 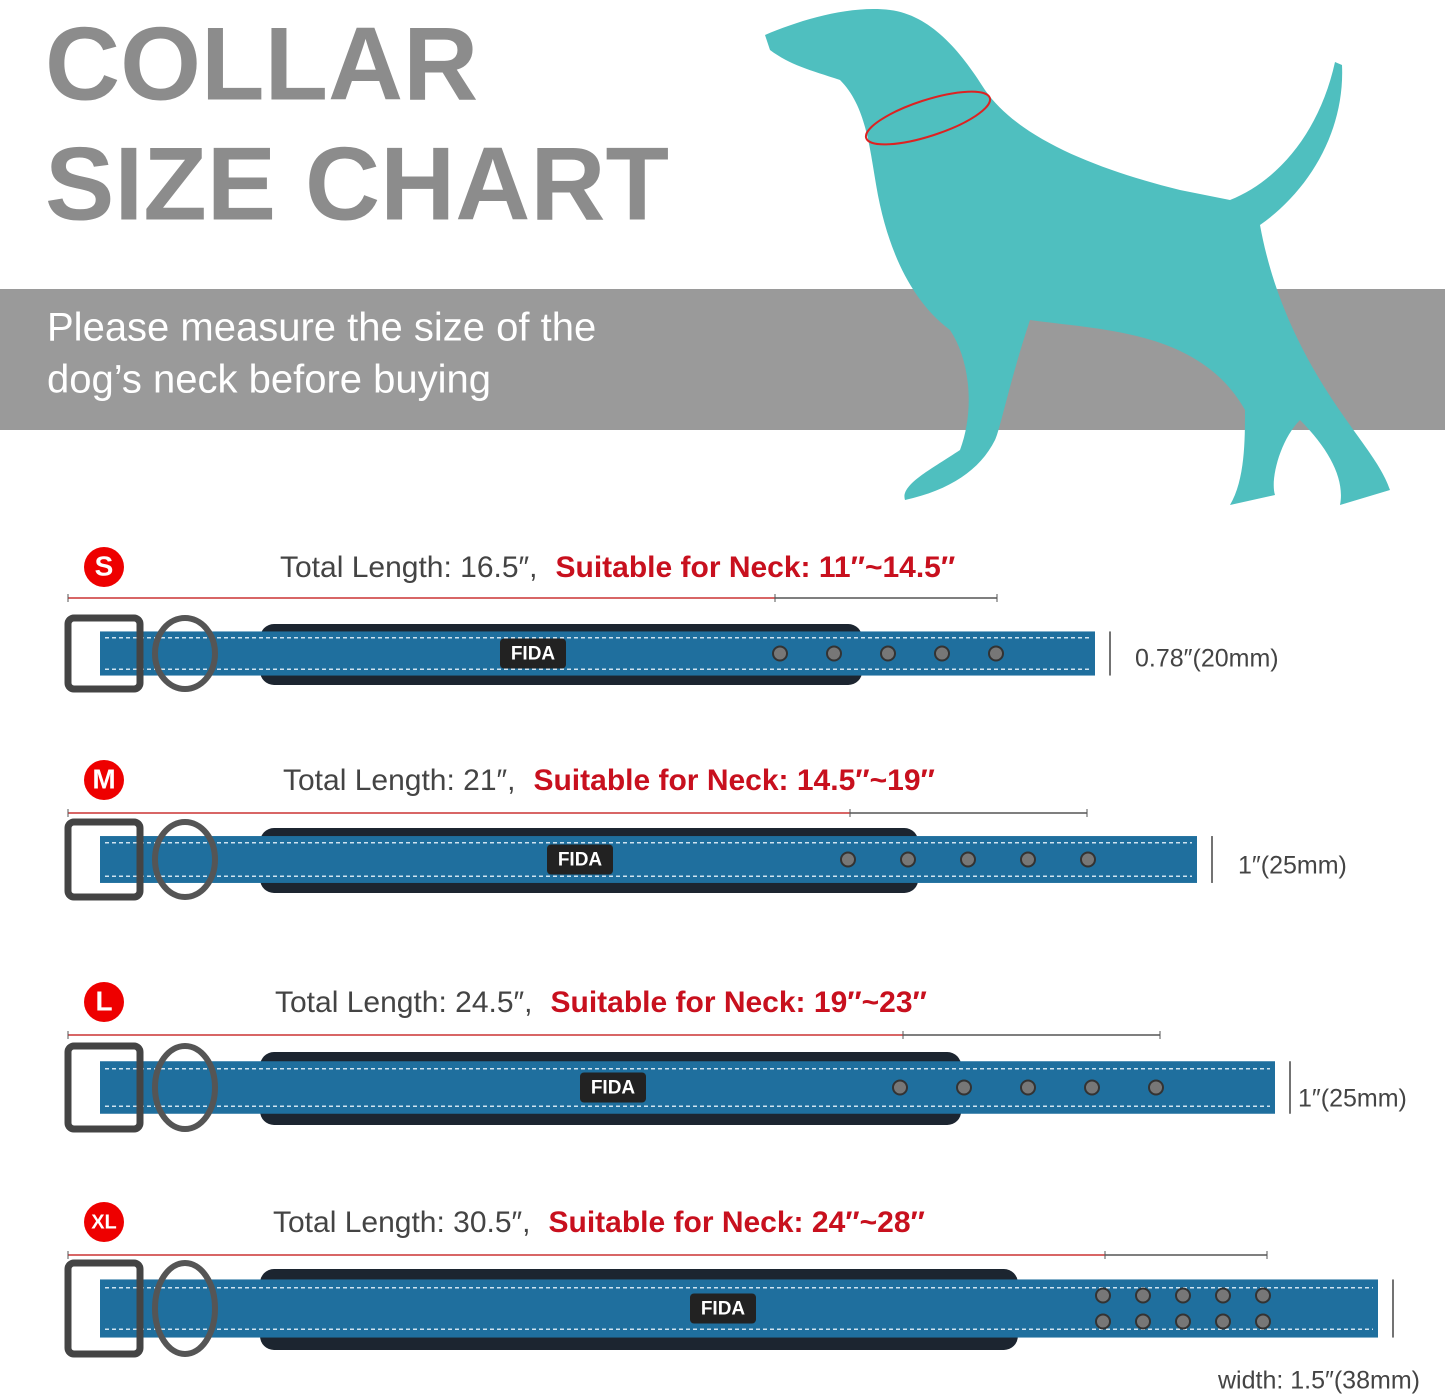 I want to click on total-length: Total Length: 16.5″,, so click(x=408, y=567).